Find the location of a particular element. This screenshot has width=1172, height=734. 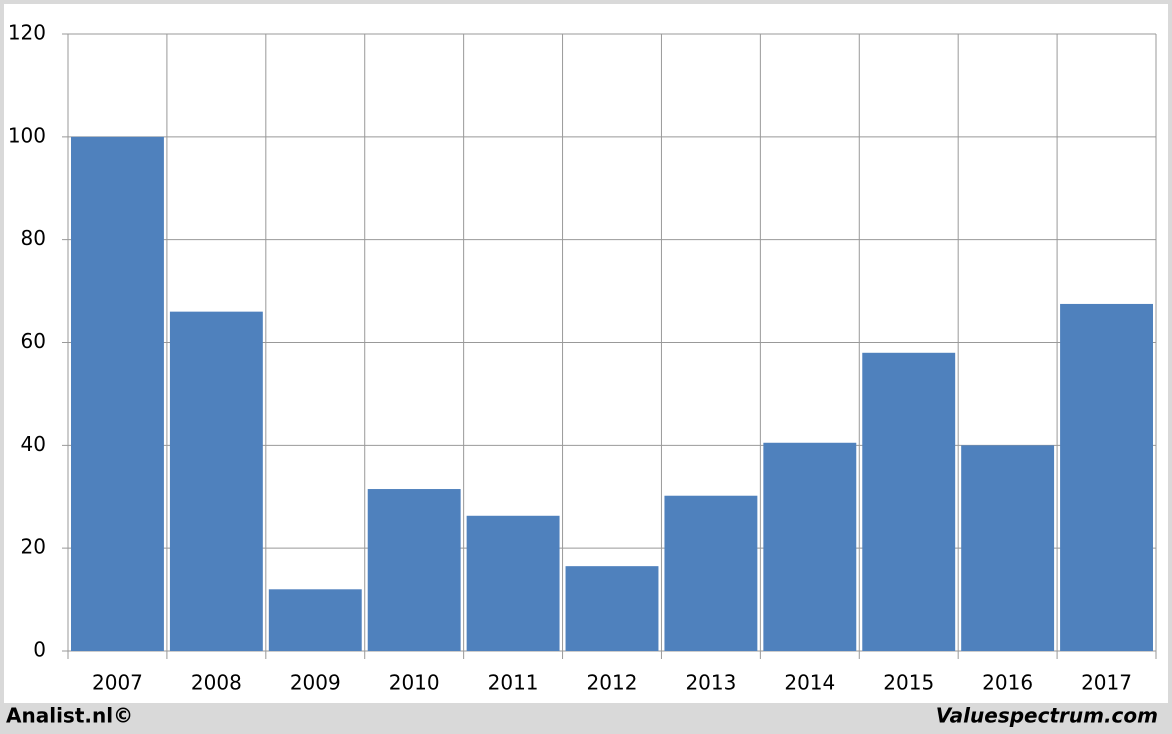

x-tick-label: 2016 is located at coordinates (1007, 683).